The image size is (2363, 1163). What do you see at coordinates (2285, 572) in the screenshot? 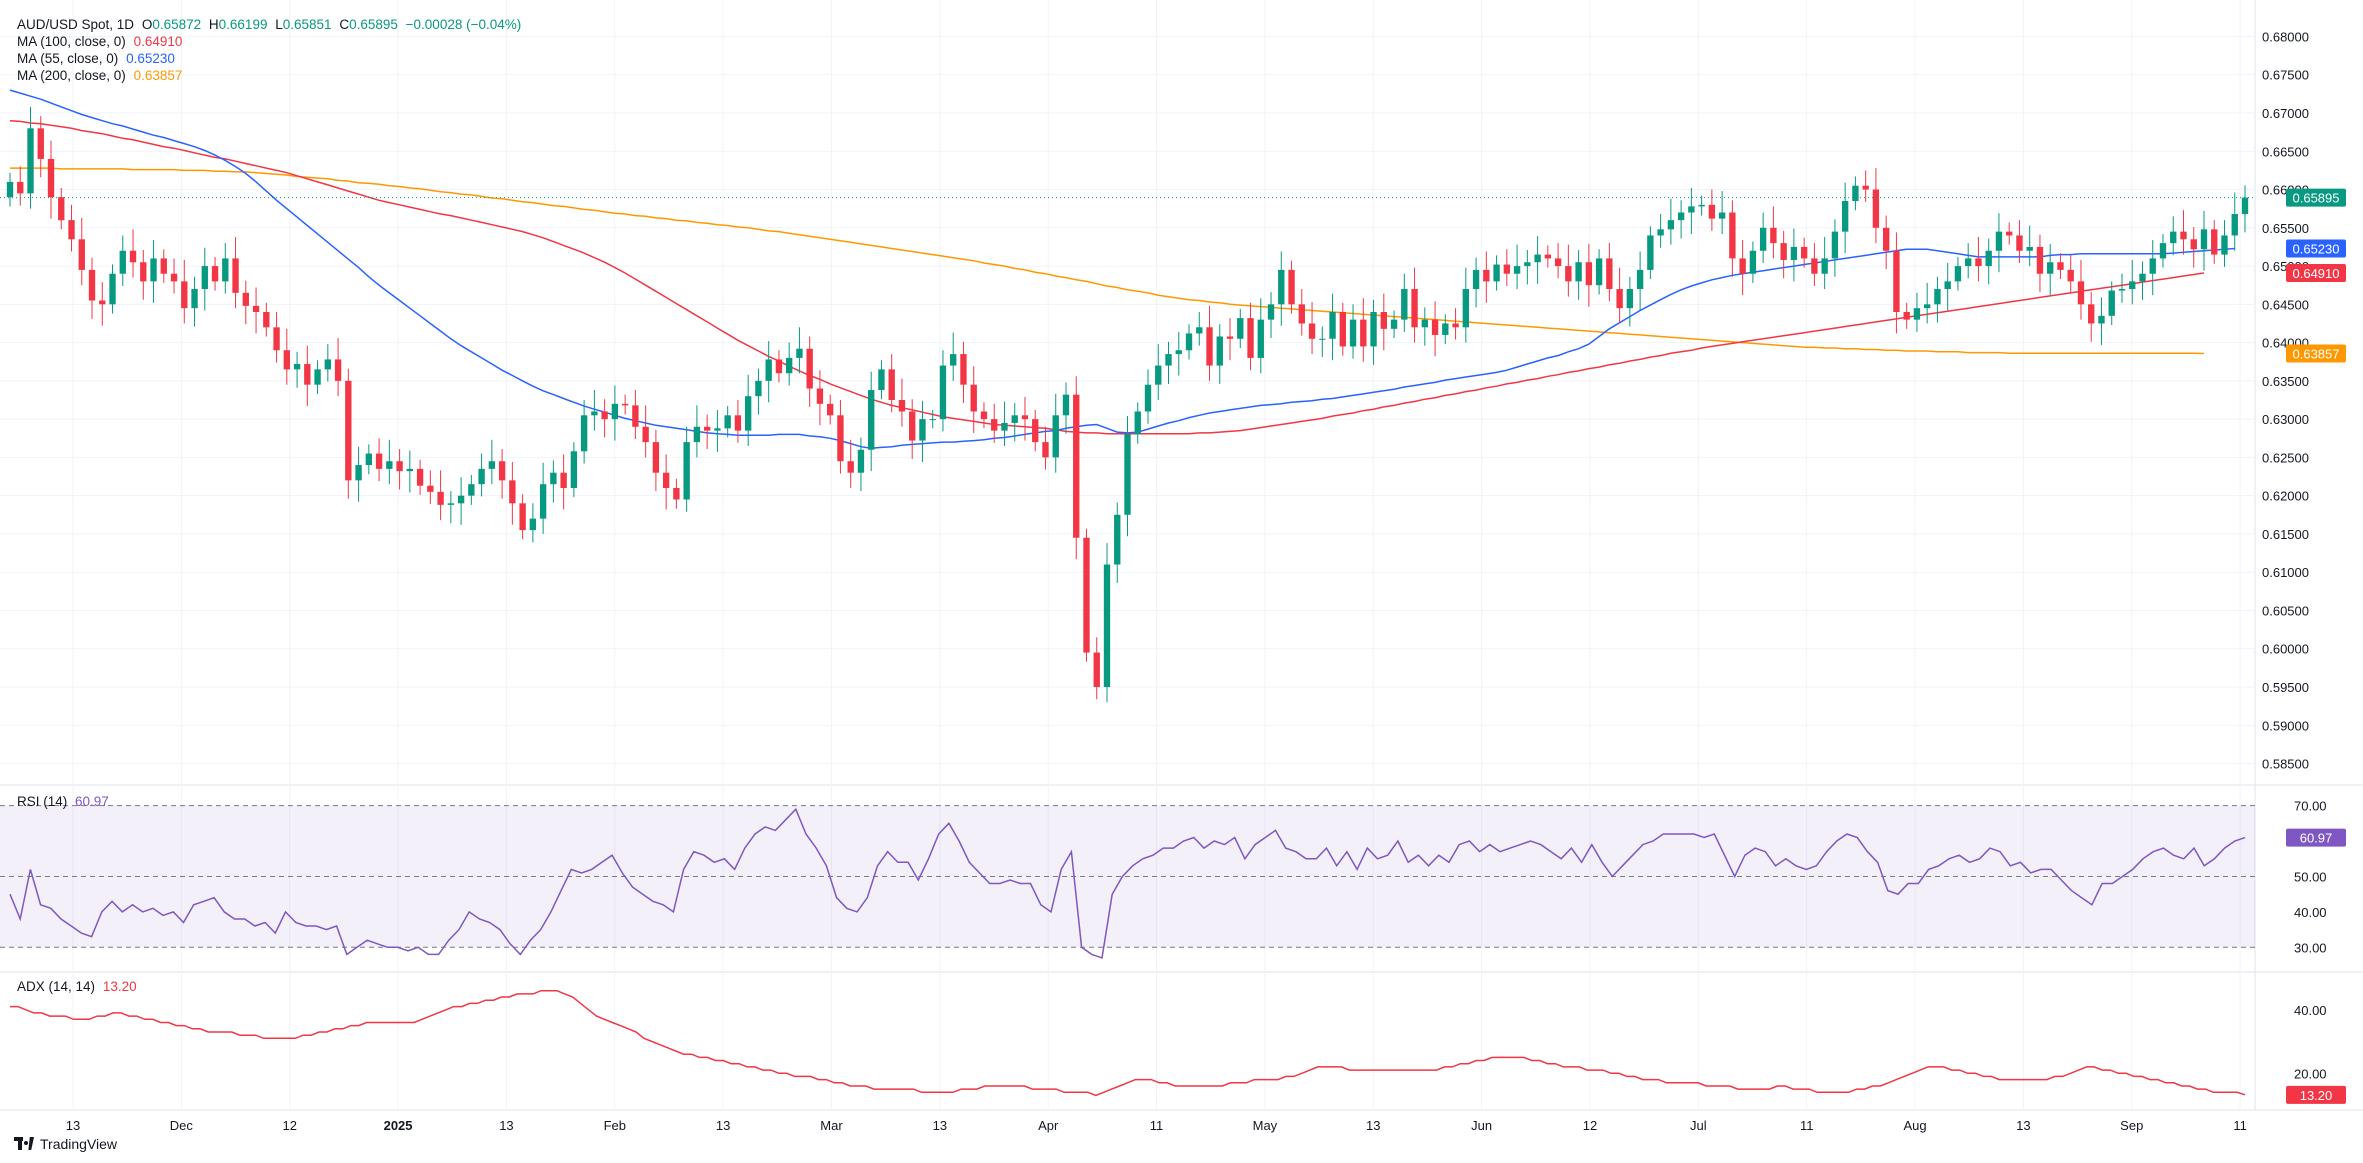
I see `price-tick-label: 0.61000` at bounding box center [2285, 572].